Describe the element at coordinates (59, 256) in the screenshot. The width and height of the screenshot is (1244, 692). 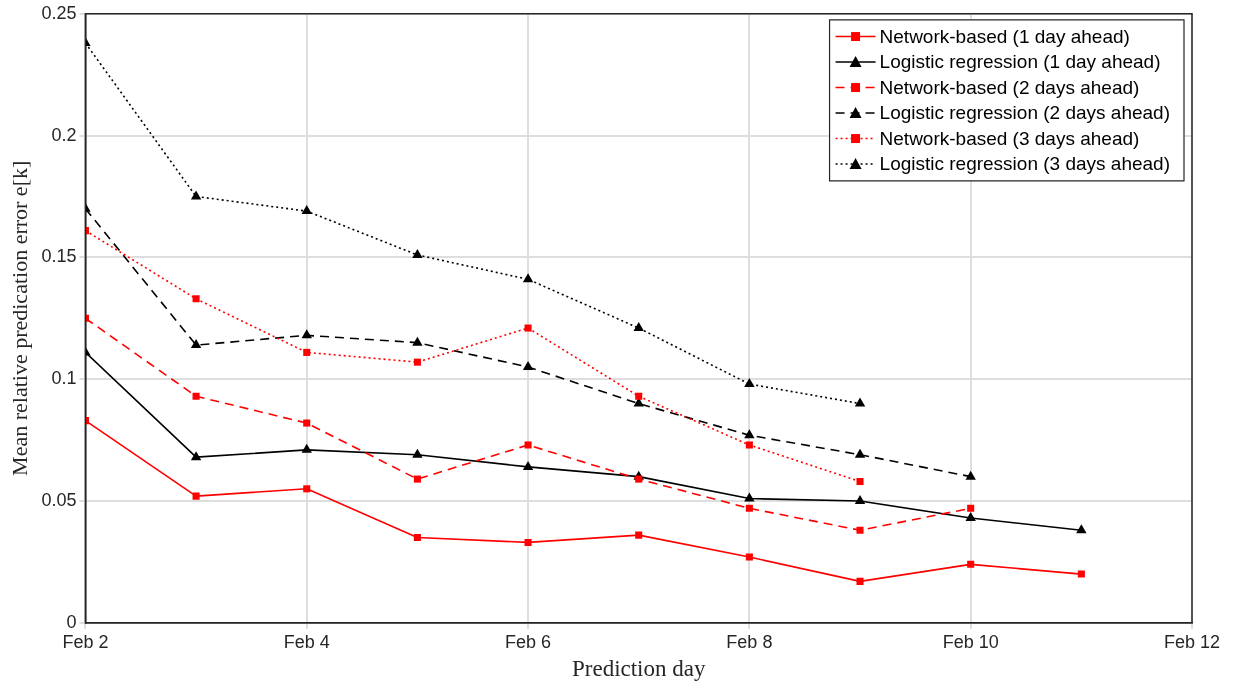
I see `y-tick-label: 0.15` at that location.